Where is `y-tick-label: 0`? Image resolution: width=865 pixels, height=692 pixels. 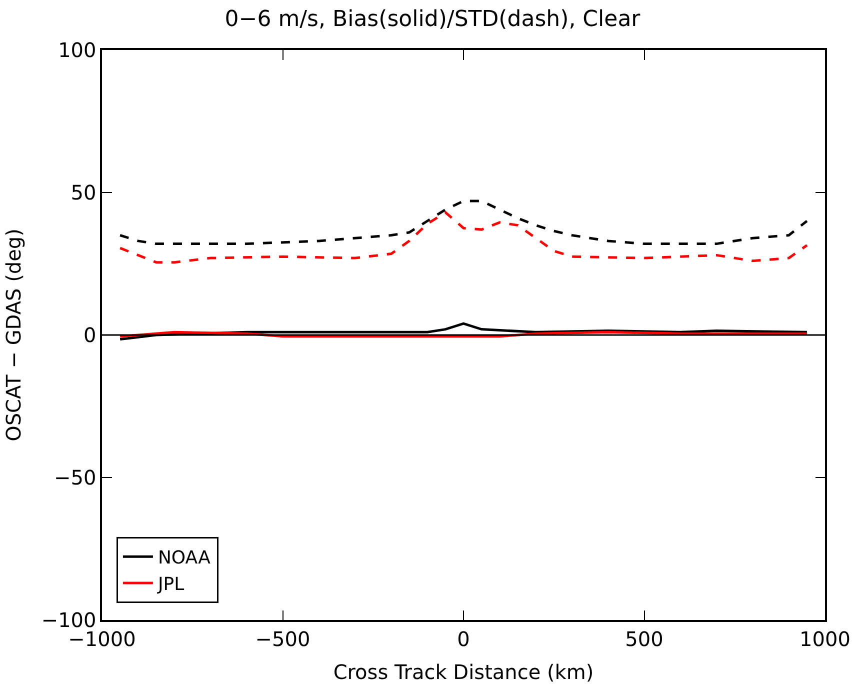 y-tick-label: 0 is located at coordinates (90, 335).